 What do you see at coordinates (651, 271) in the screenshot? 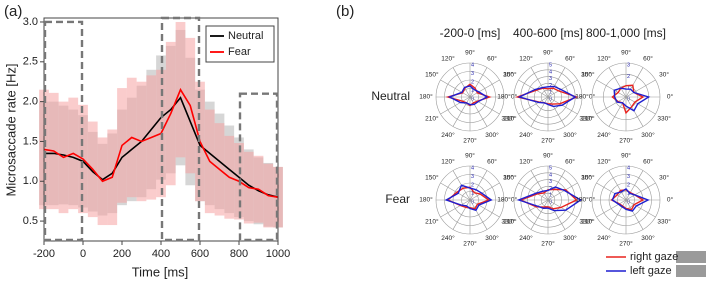
I see `legend-label: left gaze` at bounding box center [651, 271].